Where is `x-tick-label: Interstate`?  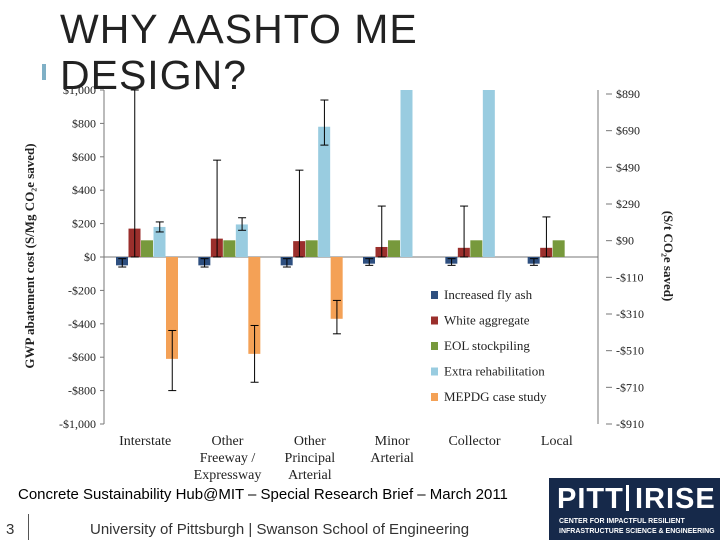 x-tick-label: Interstate is located at coordinates (145, 441).